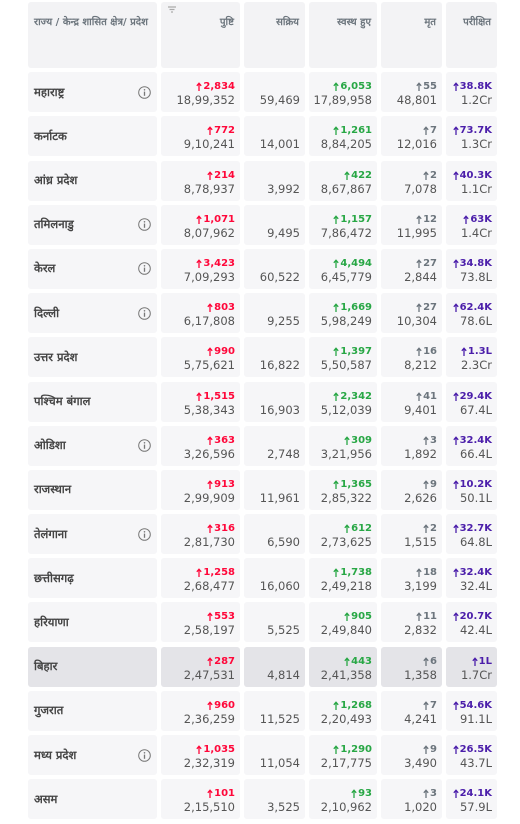 The width and height of the screenshot is (520, 824). What do you see at coordinates (274, 445) in the screenshot?
I see `active-cell: 2,748` at bounding box center [274, 445].